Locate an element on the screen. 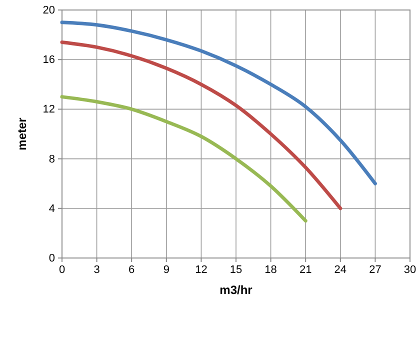 The width and height of the screenshot is (420, 347). y-tick-label: 0 is located at coordinates (51, 258).